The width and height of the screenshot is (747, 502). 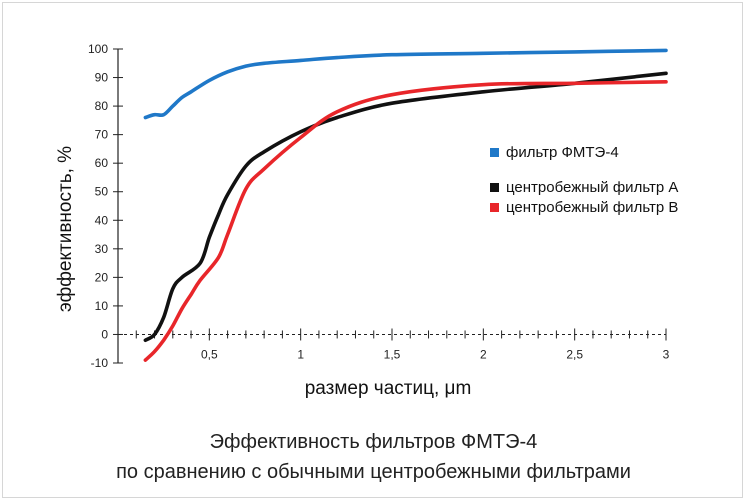 I want to click on legend-swatch-fmte4, so click(x=494, y=152).